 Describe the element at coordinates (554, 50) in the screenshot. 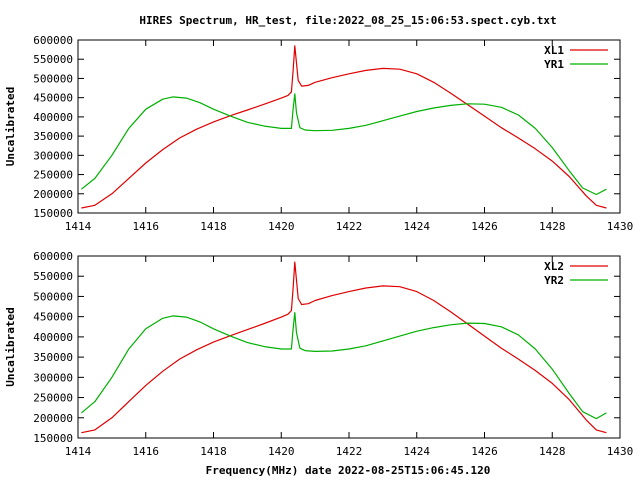

I see `legend-label-xl1: XL1` at that location.